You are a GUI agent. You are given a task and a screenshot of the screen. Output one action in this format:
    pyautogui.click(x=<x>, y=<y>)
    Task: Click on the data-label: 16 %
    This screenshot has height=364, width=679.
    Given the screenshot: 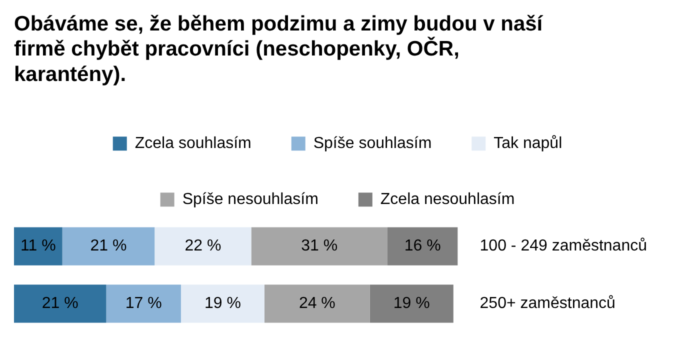 What is the action you would take?
    pyautogui.click(x=422, y=246)
    